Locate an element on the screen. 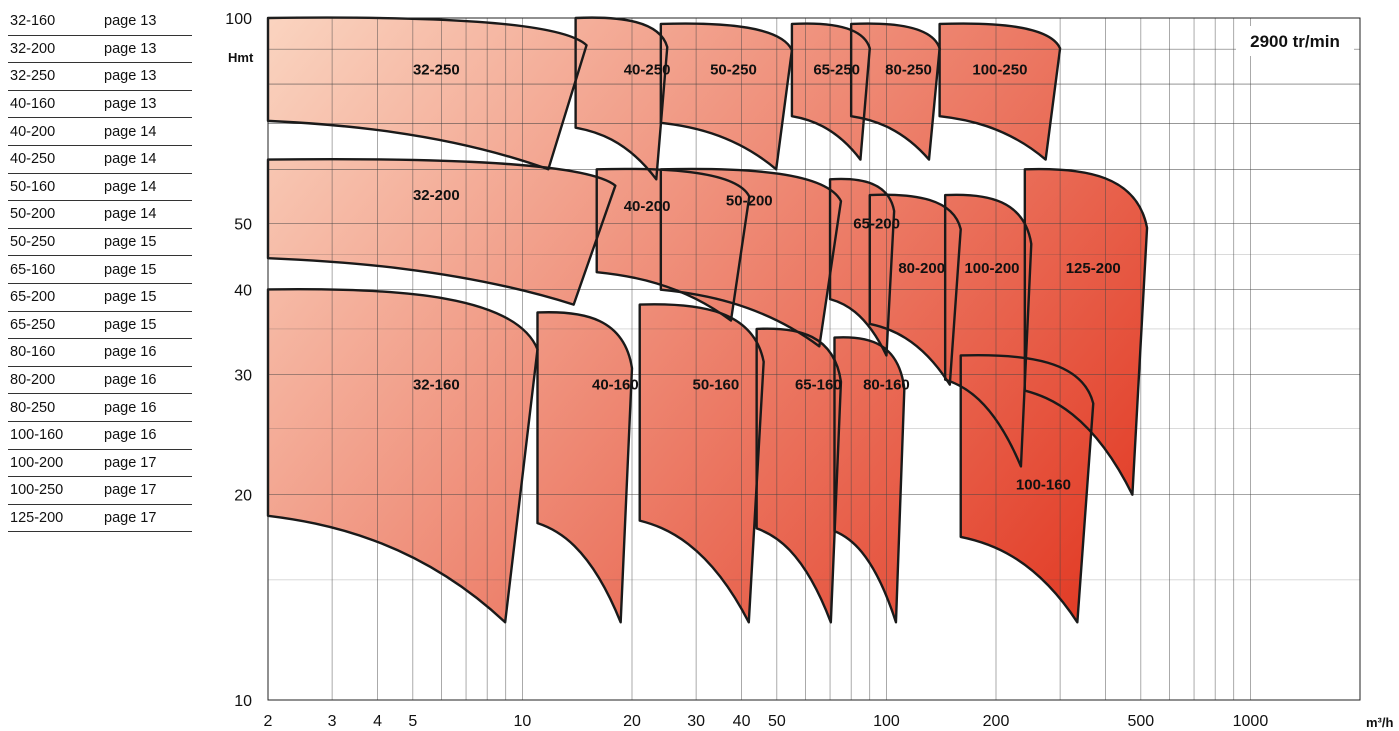  index-row: 80-250 page 16 is located at coordinates (100, 408).